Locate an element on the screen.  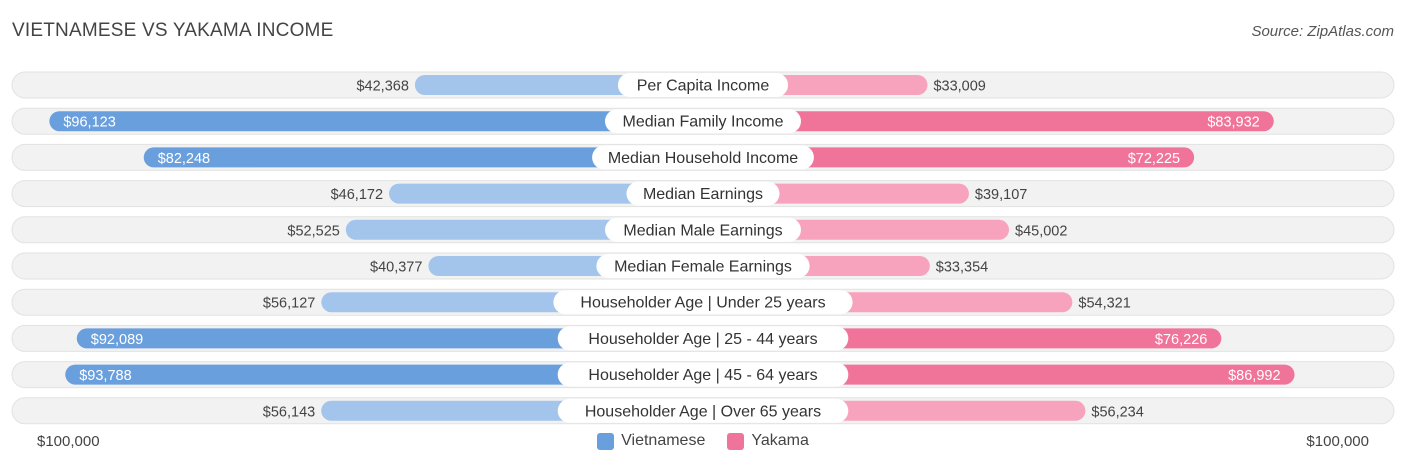
category-label: Median Family Income is located at coordinates (703, 122).